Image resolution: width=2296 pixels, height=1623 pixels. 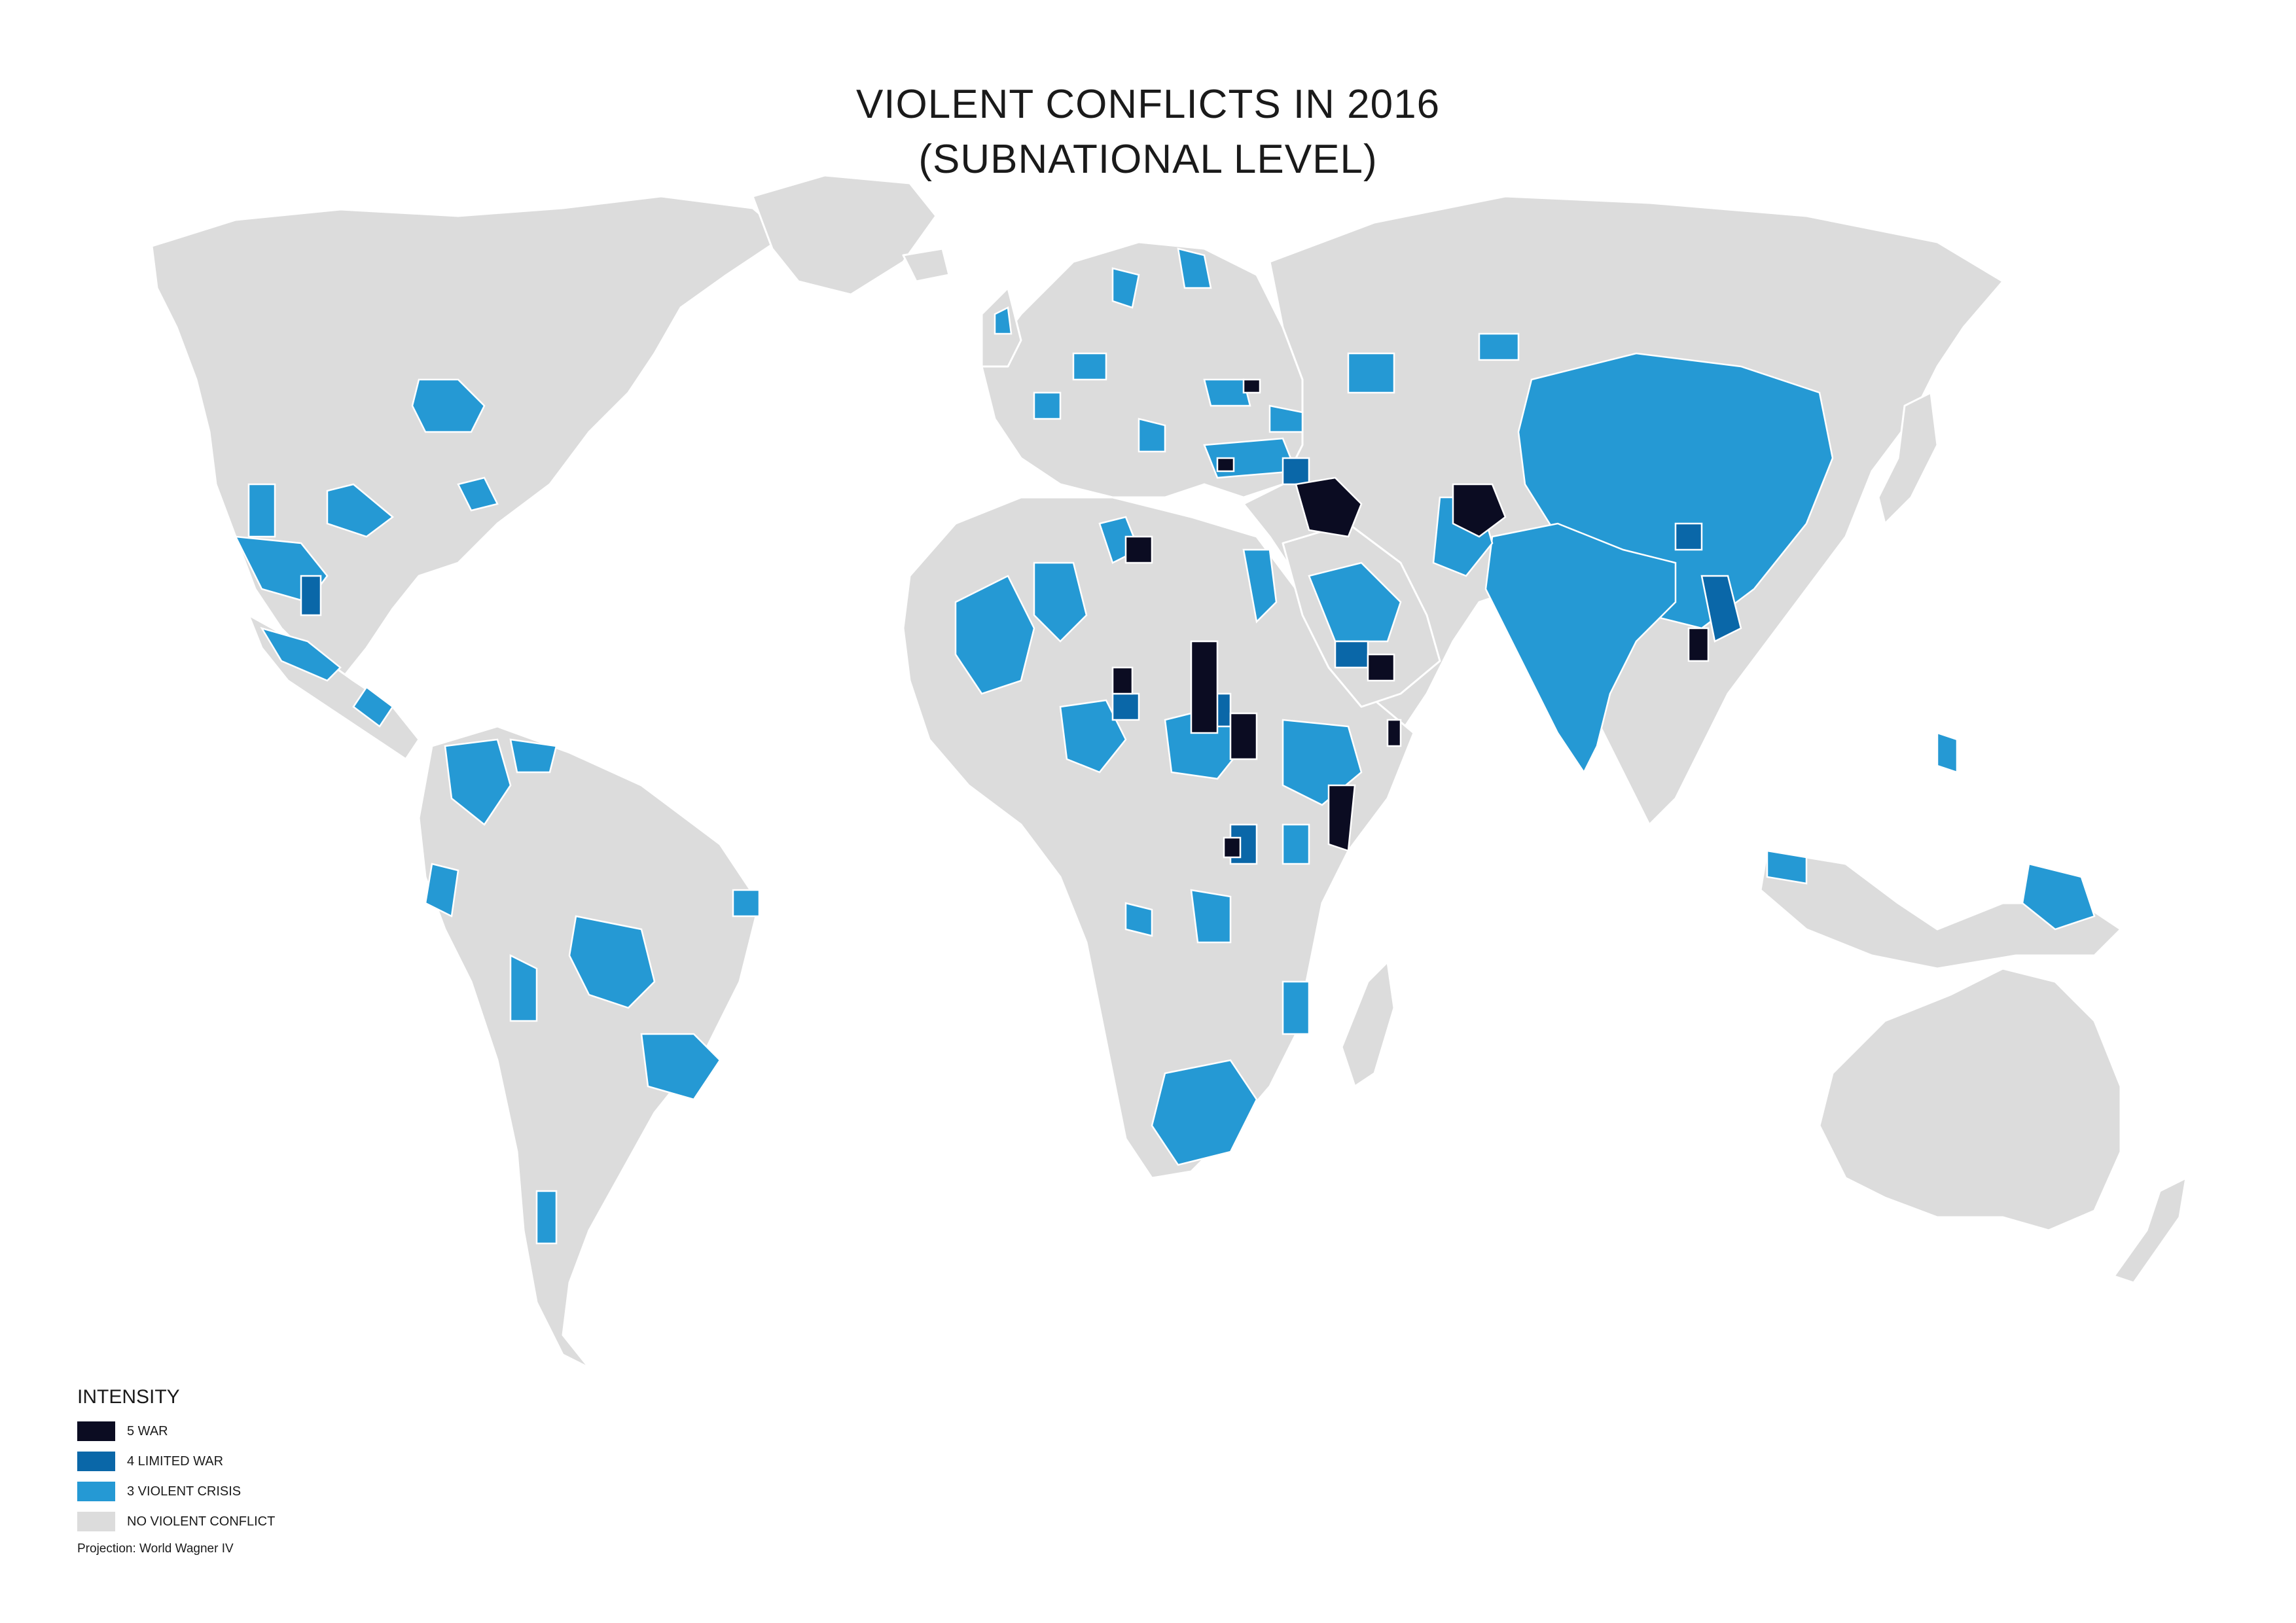 I want to click on region-kenya, so click(x=1296, y=844).